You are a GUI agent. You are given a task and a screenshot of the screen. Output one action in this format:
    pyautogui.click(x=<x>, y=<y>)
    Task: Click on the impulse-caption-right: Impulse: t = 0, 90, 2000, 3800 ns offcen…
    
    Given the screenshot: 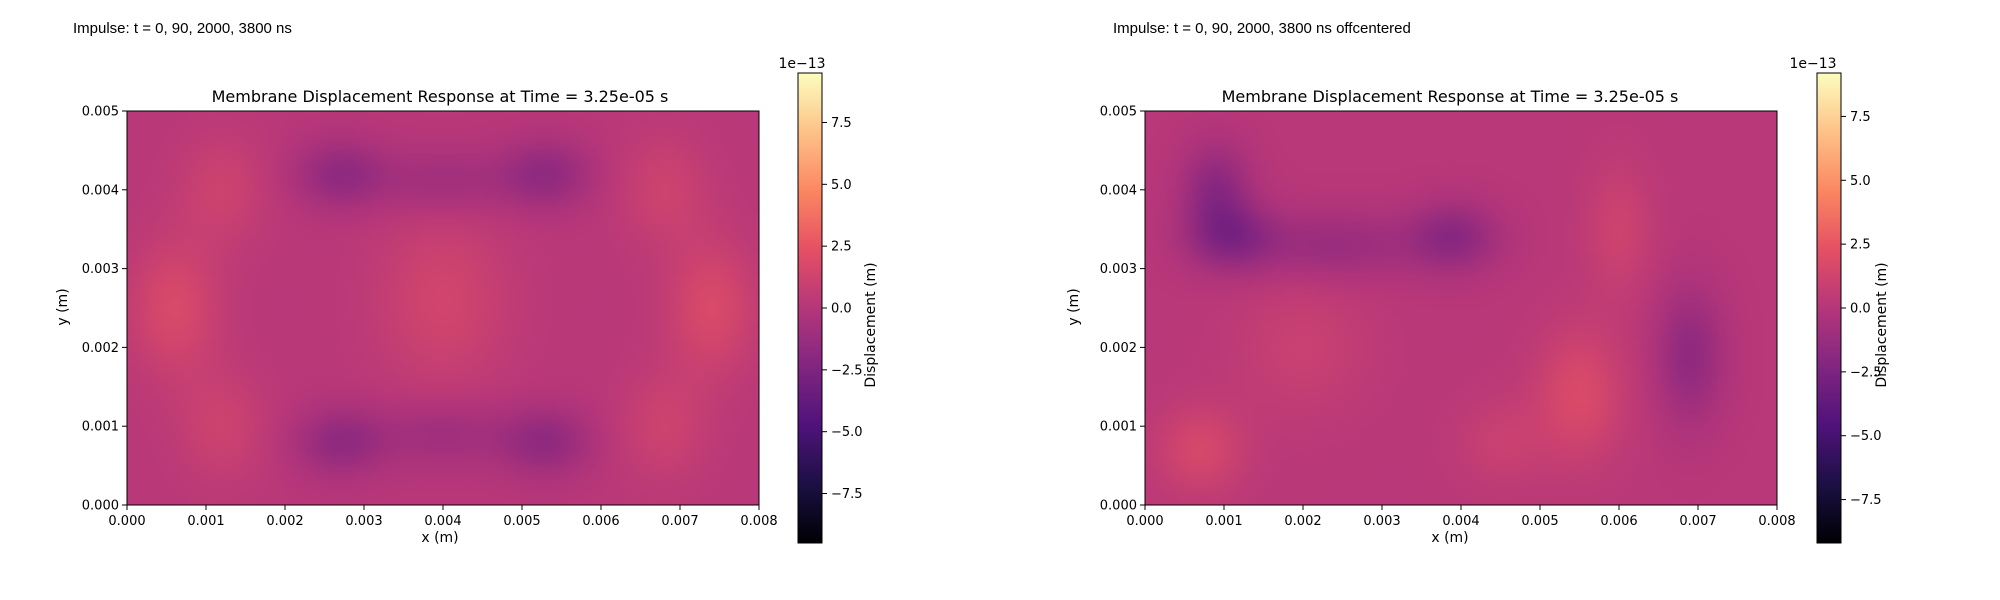 What is the action you would take?
    pyautogui.click(x=1262, y=28)
    